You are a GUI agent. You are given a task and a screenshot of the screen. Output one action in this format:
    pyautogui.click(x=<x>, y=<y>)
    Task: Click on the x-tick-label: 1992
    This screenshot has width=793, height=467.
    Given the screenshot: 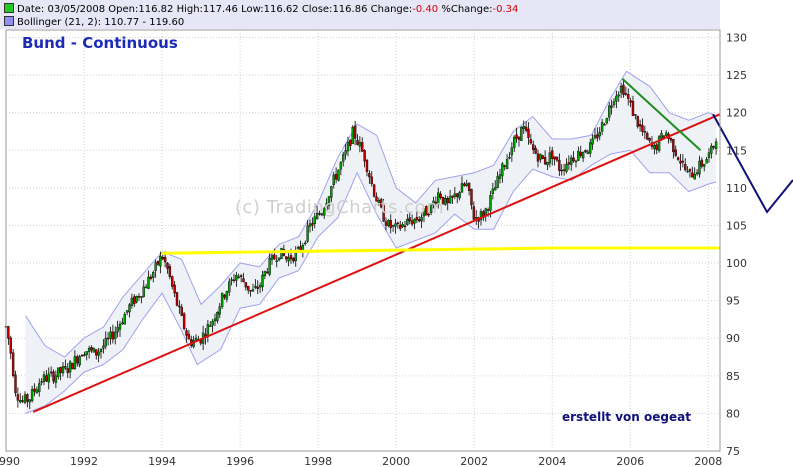 What is the action you would take?
    pyautogui.click(x=84, y=461)
    